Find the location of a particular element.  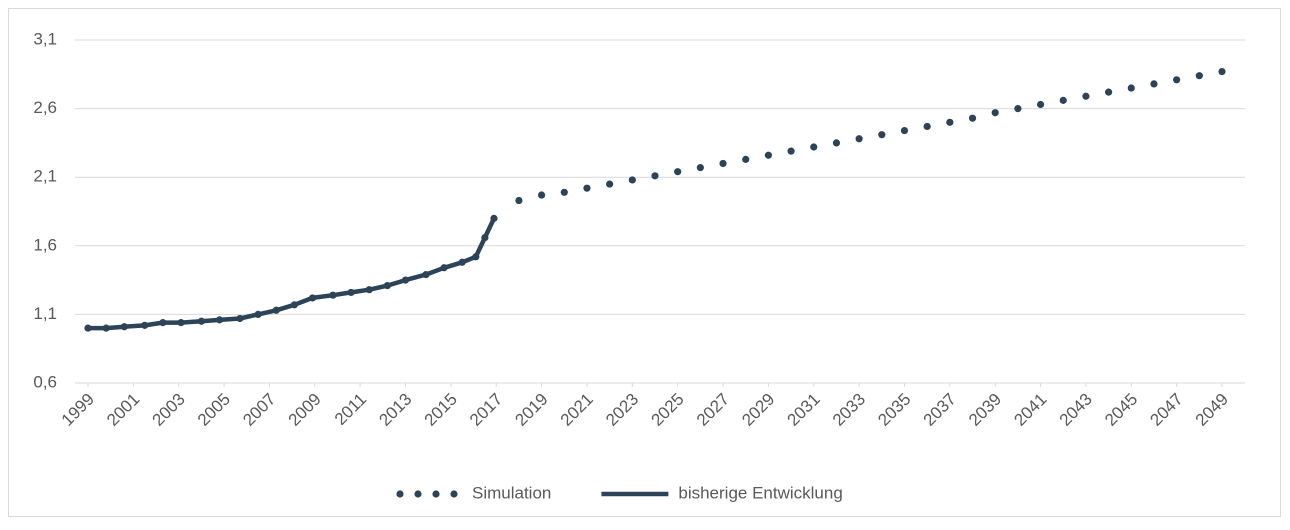

legend-label: bisherige Entwicklung is located at coordinates (760, 492).